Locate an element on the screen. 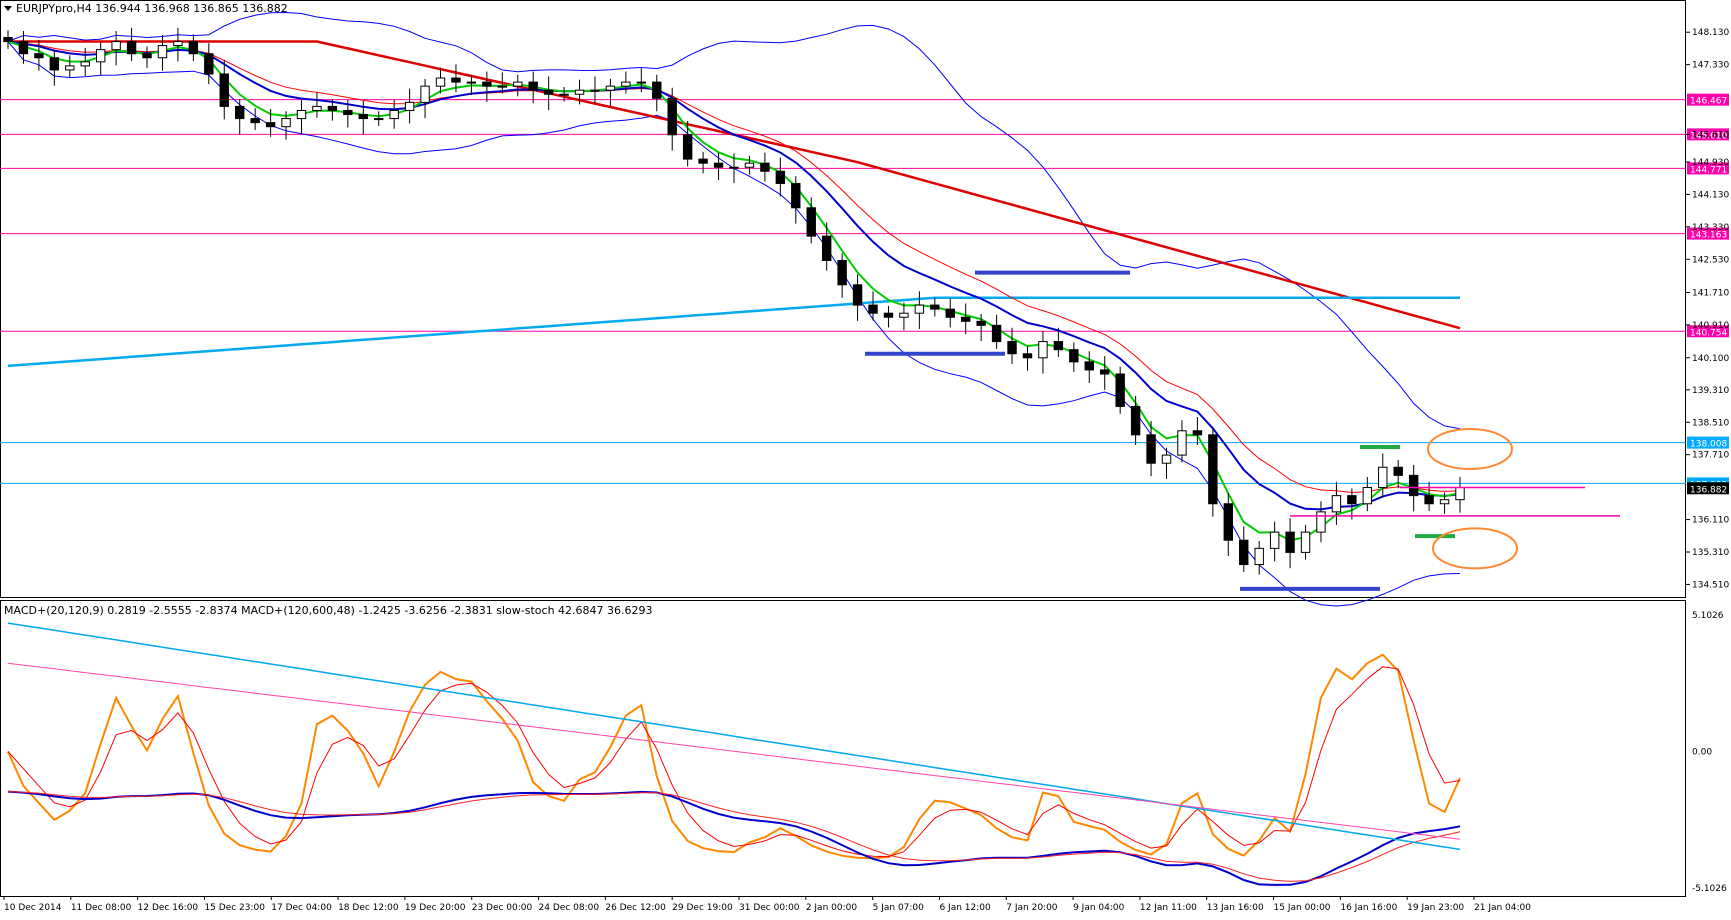 The height and width of the screenshot is (920, 1731). level-price-label: 143.163 is located at coordinates (1708, 236).